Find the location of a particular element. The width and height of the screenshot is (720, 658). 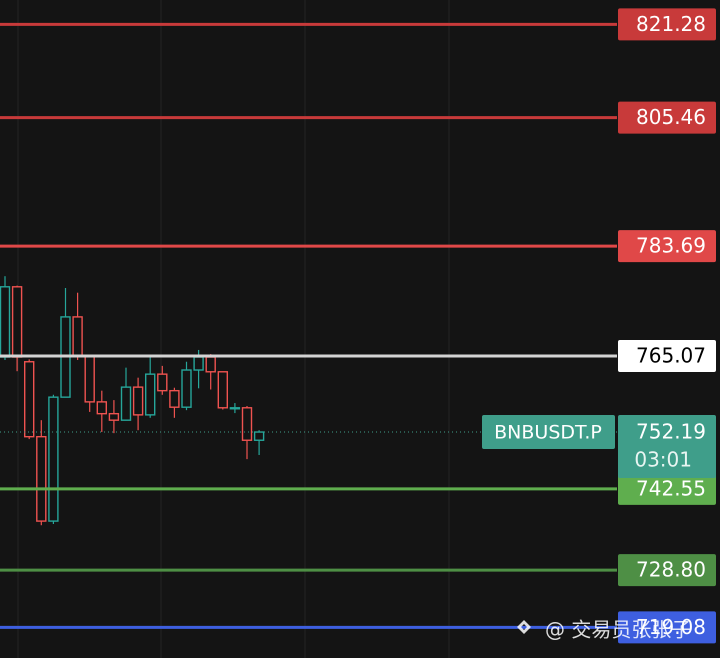

current-price-box is located at coordinates (667, 447).